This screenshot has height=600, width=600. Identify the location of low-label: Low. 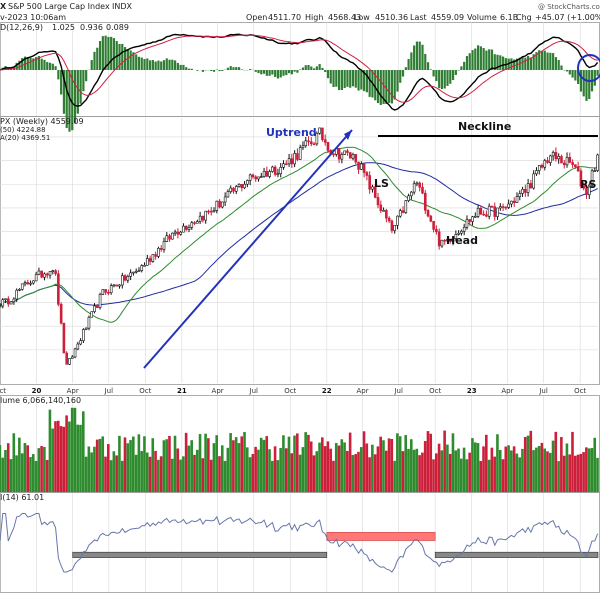
(362, 17).